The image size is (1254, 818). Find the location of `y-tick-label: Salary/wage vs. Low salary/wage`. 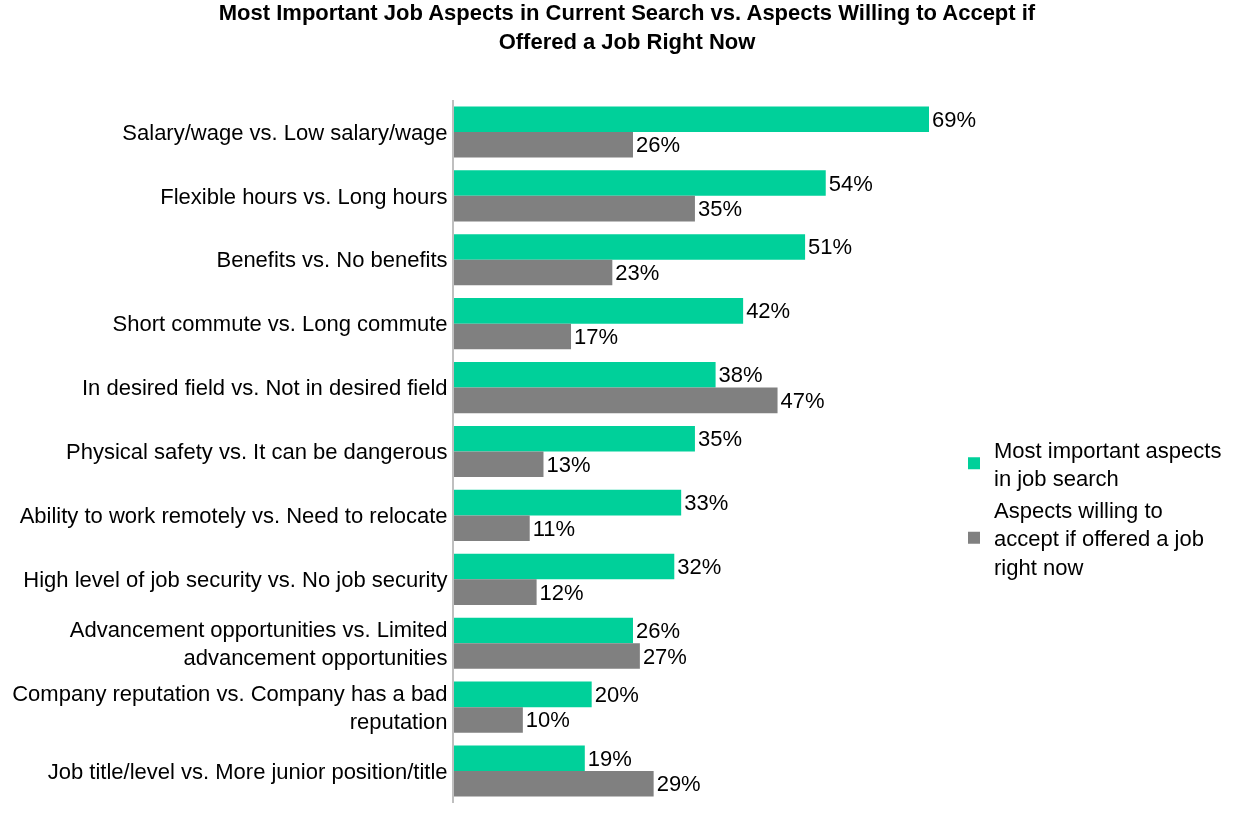

y-tick-label: Salary/wage vs. Low salary/wage is located at coordinates (285, 132).